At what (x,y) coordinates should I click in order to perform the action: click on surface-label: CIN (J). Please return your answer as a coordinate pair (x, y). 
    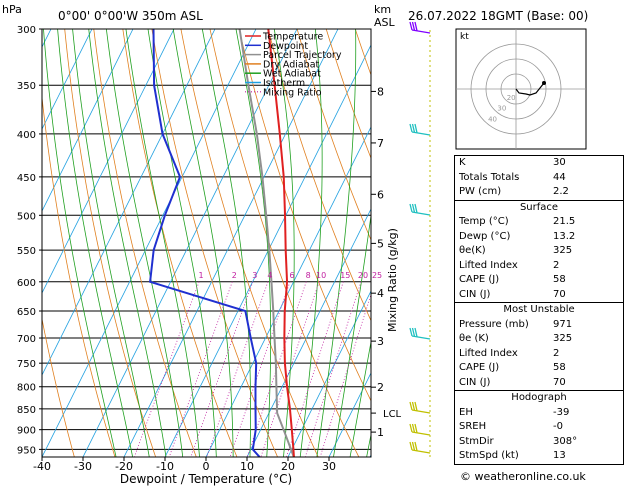
    Looking at the image, I should click on (475, 294).